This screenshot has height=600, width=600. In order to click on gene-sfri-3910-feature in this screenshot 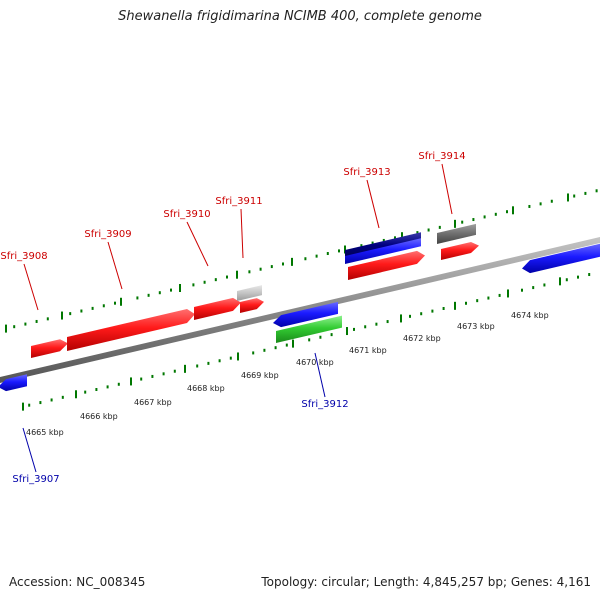, I will do `click(217, 308)`.